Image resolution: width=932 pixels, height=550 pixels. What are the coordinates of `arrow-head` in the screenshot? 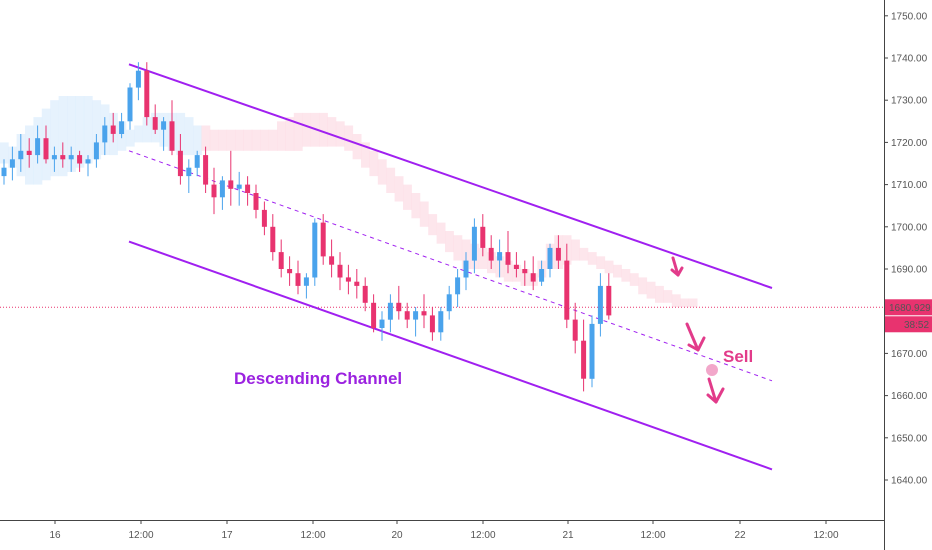 It's located at (715, 395).